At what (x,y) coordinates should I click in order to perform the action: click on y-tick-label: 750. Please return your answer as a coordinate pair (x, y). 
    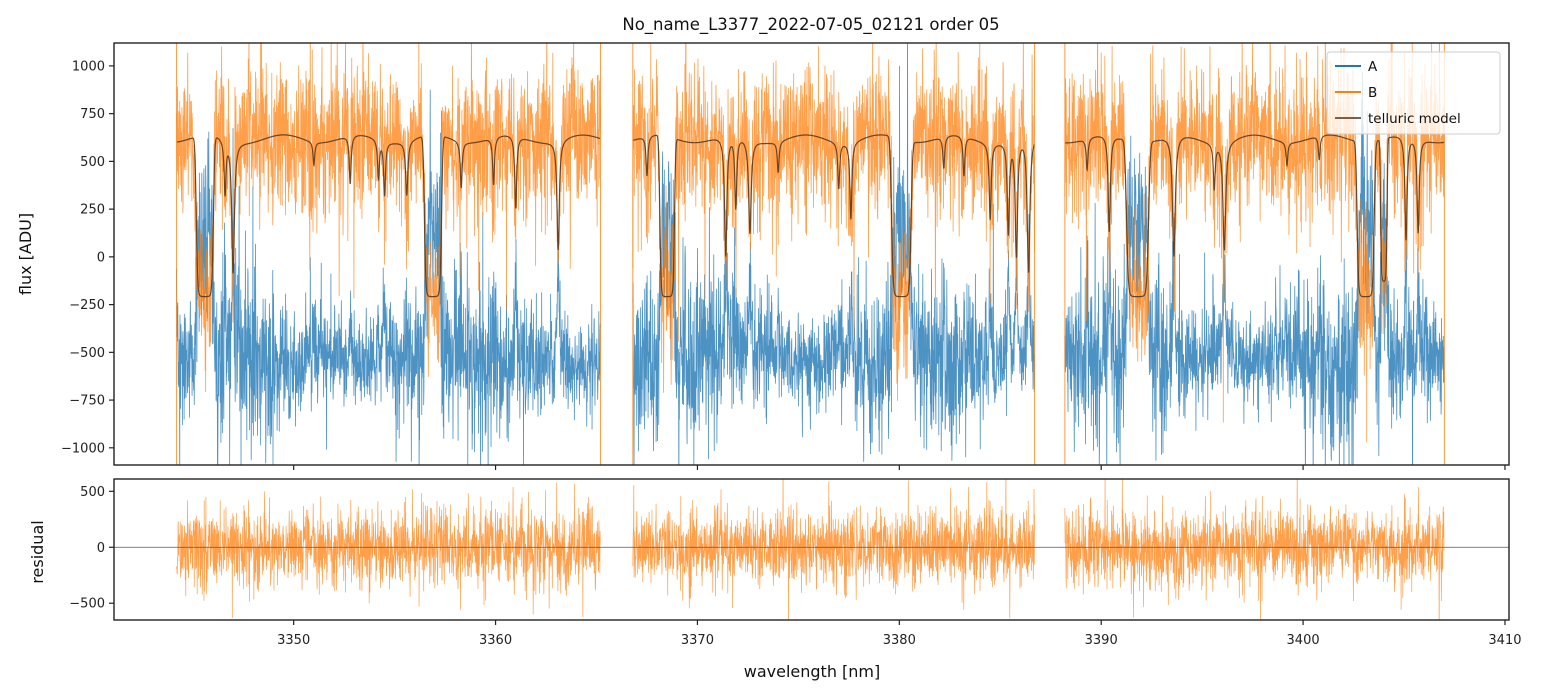
    Looking at the image, I should click on (92, 114).